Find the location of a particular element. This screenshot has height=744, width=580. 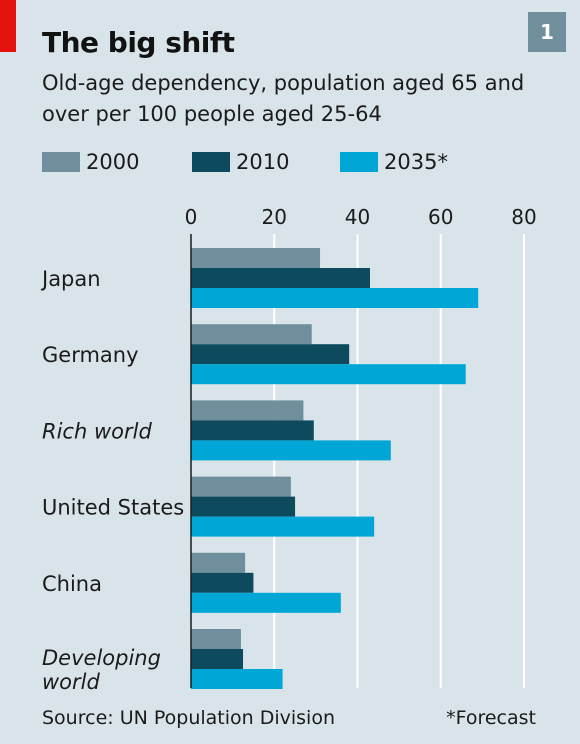

brand-red-tag is located at coordinates (8, 26).